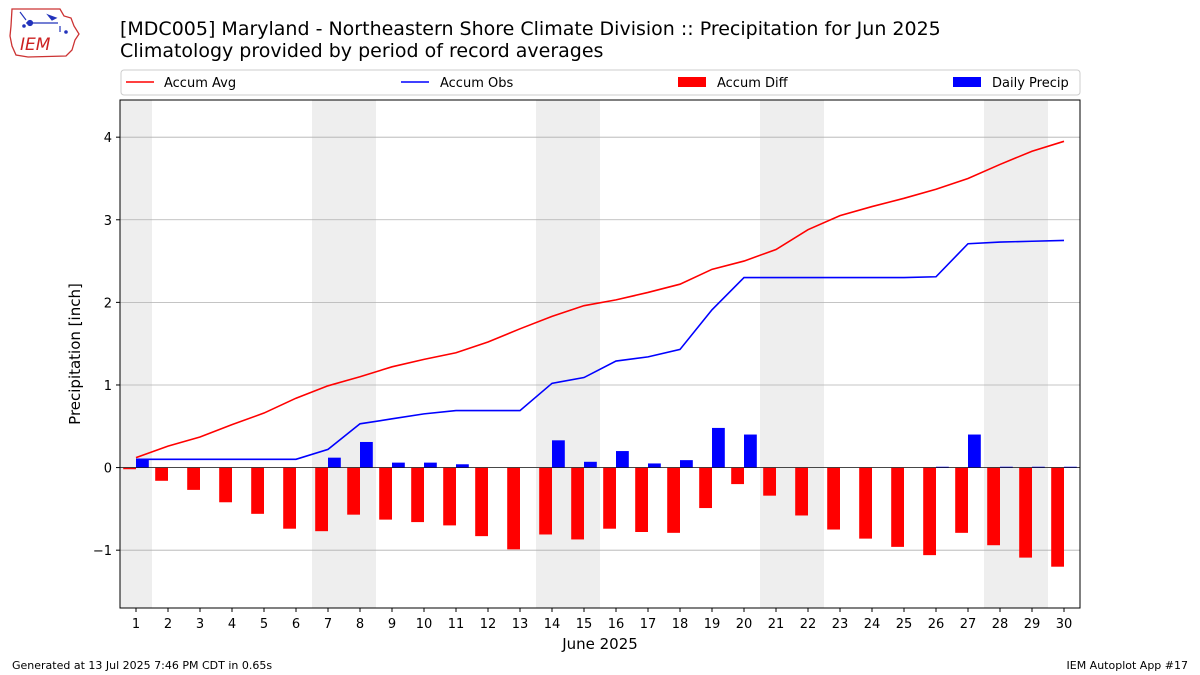 This screenshot has width=1200, height=675. I want to click on x-tick-label: 27, so click(968, 624).